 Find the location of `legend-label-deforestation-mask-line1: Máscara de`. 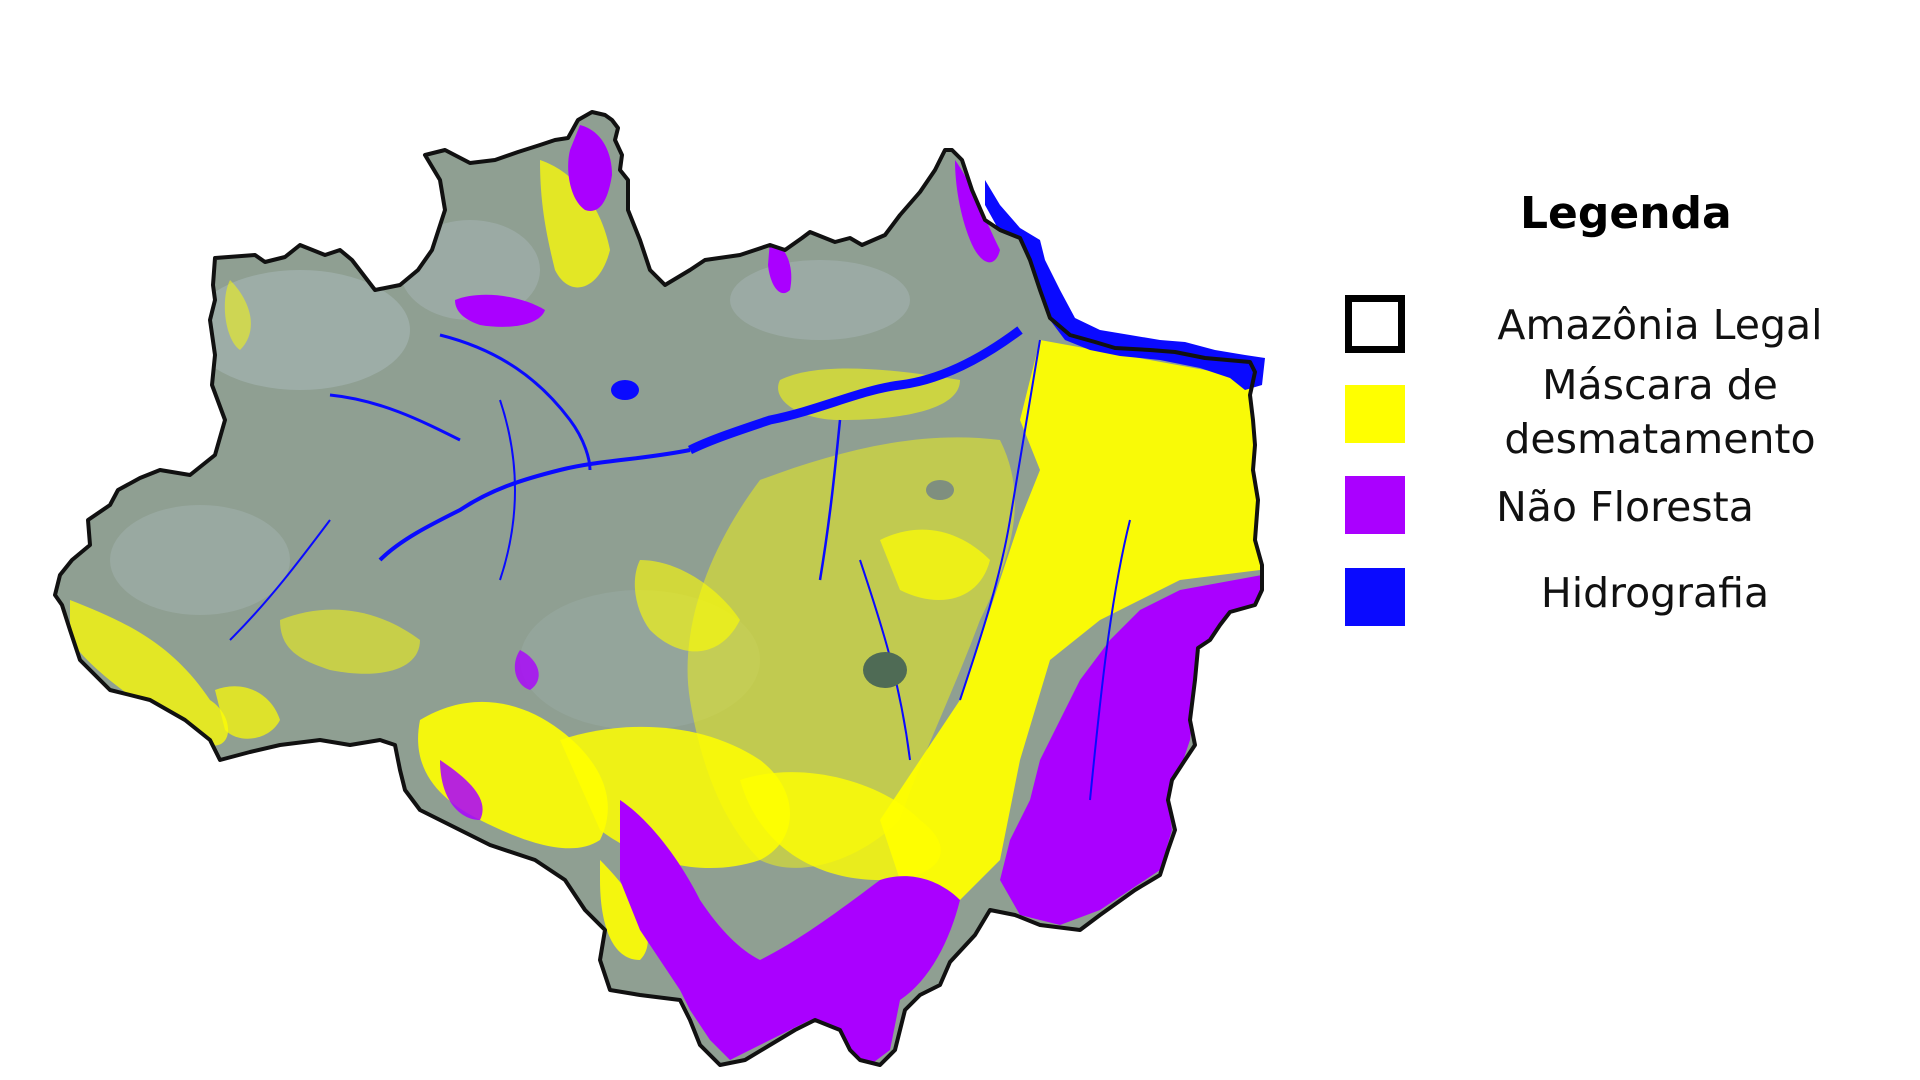

legend-label-deforestation-mask-line1: Máscara de is located at coordinates (1660, 385).